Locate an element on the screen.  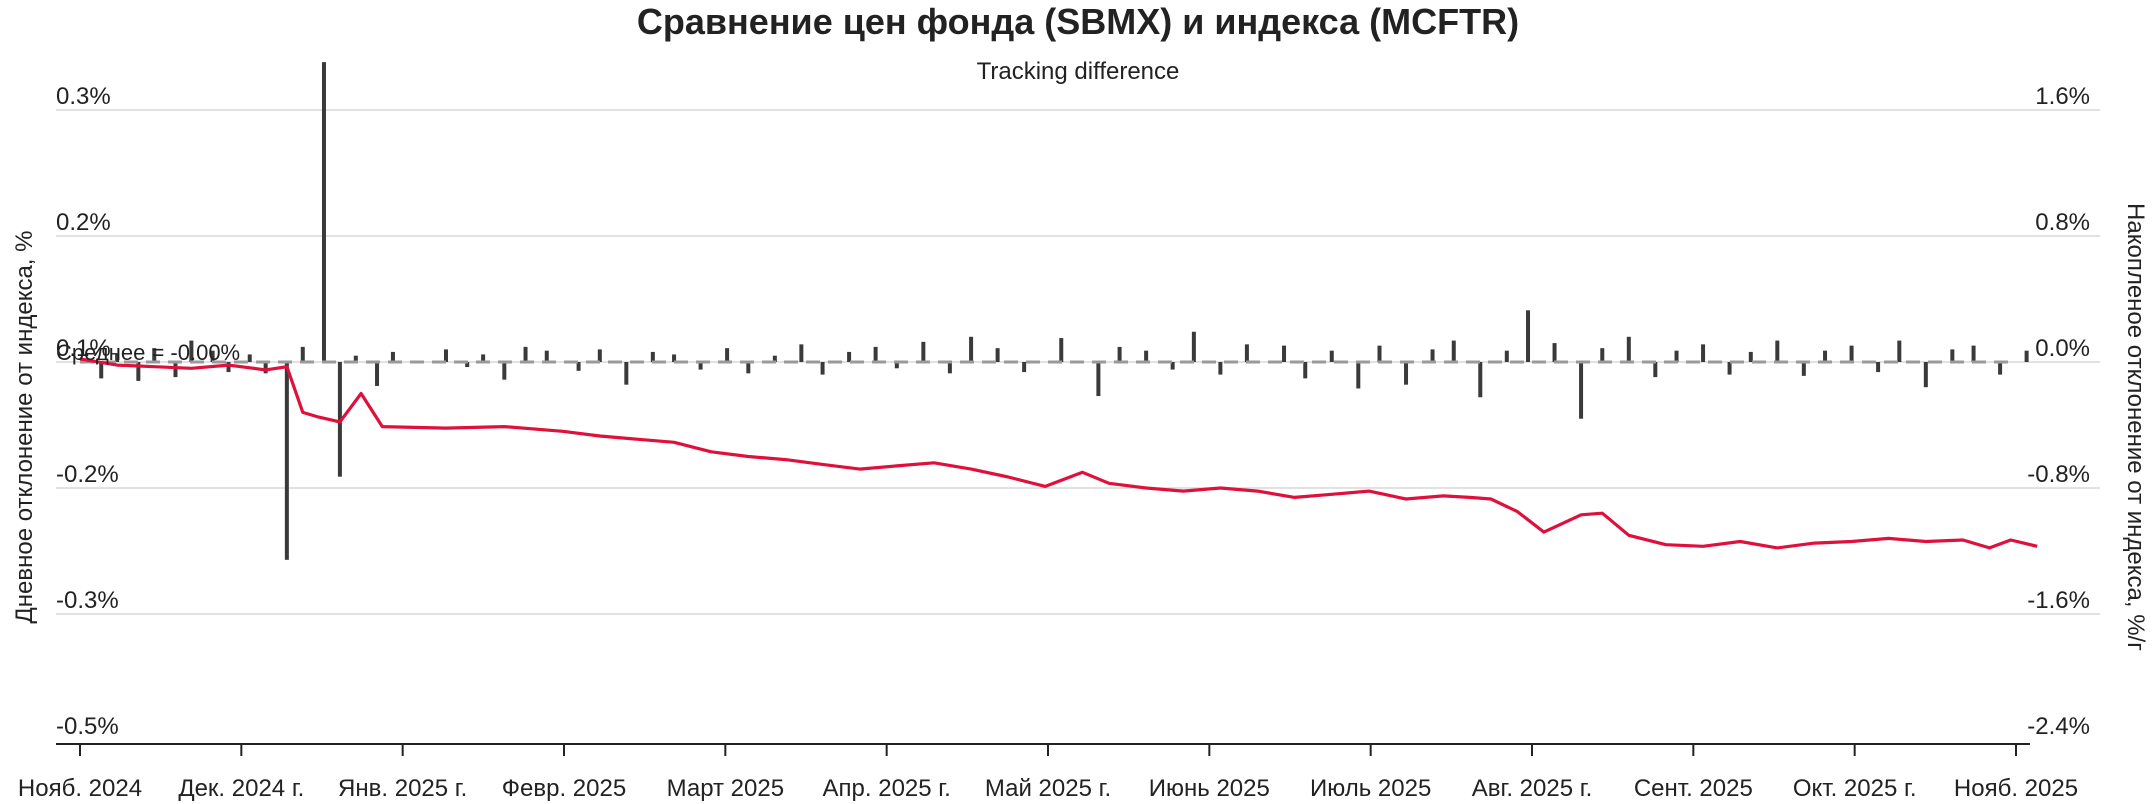
right-tick-label: 1.6% is located at coordinates (2062, 96).